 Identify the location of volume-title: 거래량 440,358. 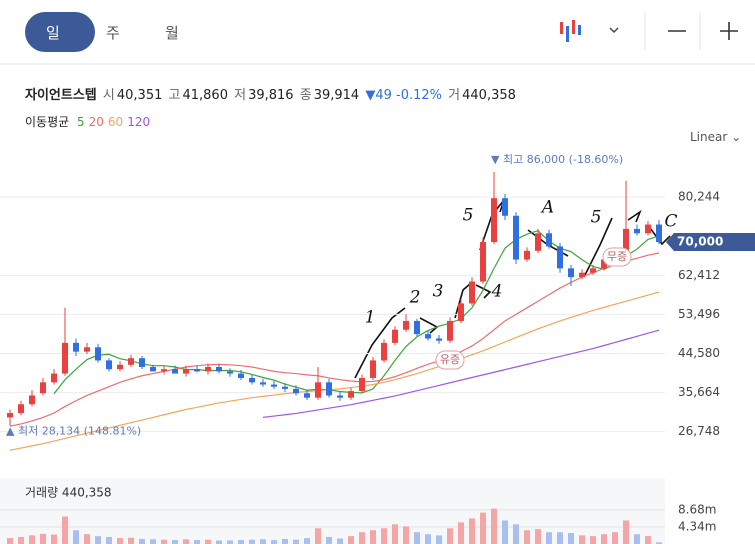
(68, 493).